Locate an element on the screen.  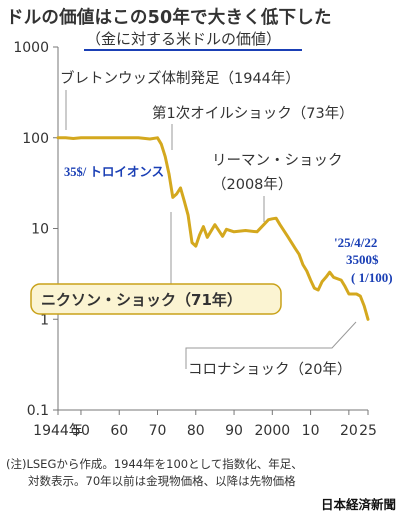
annotation-price-2025: 3500$ is located at coordinates (362, 259).